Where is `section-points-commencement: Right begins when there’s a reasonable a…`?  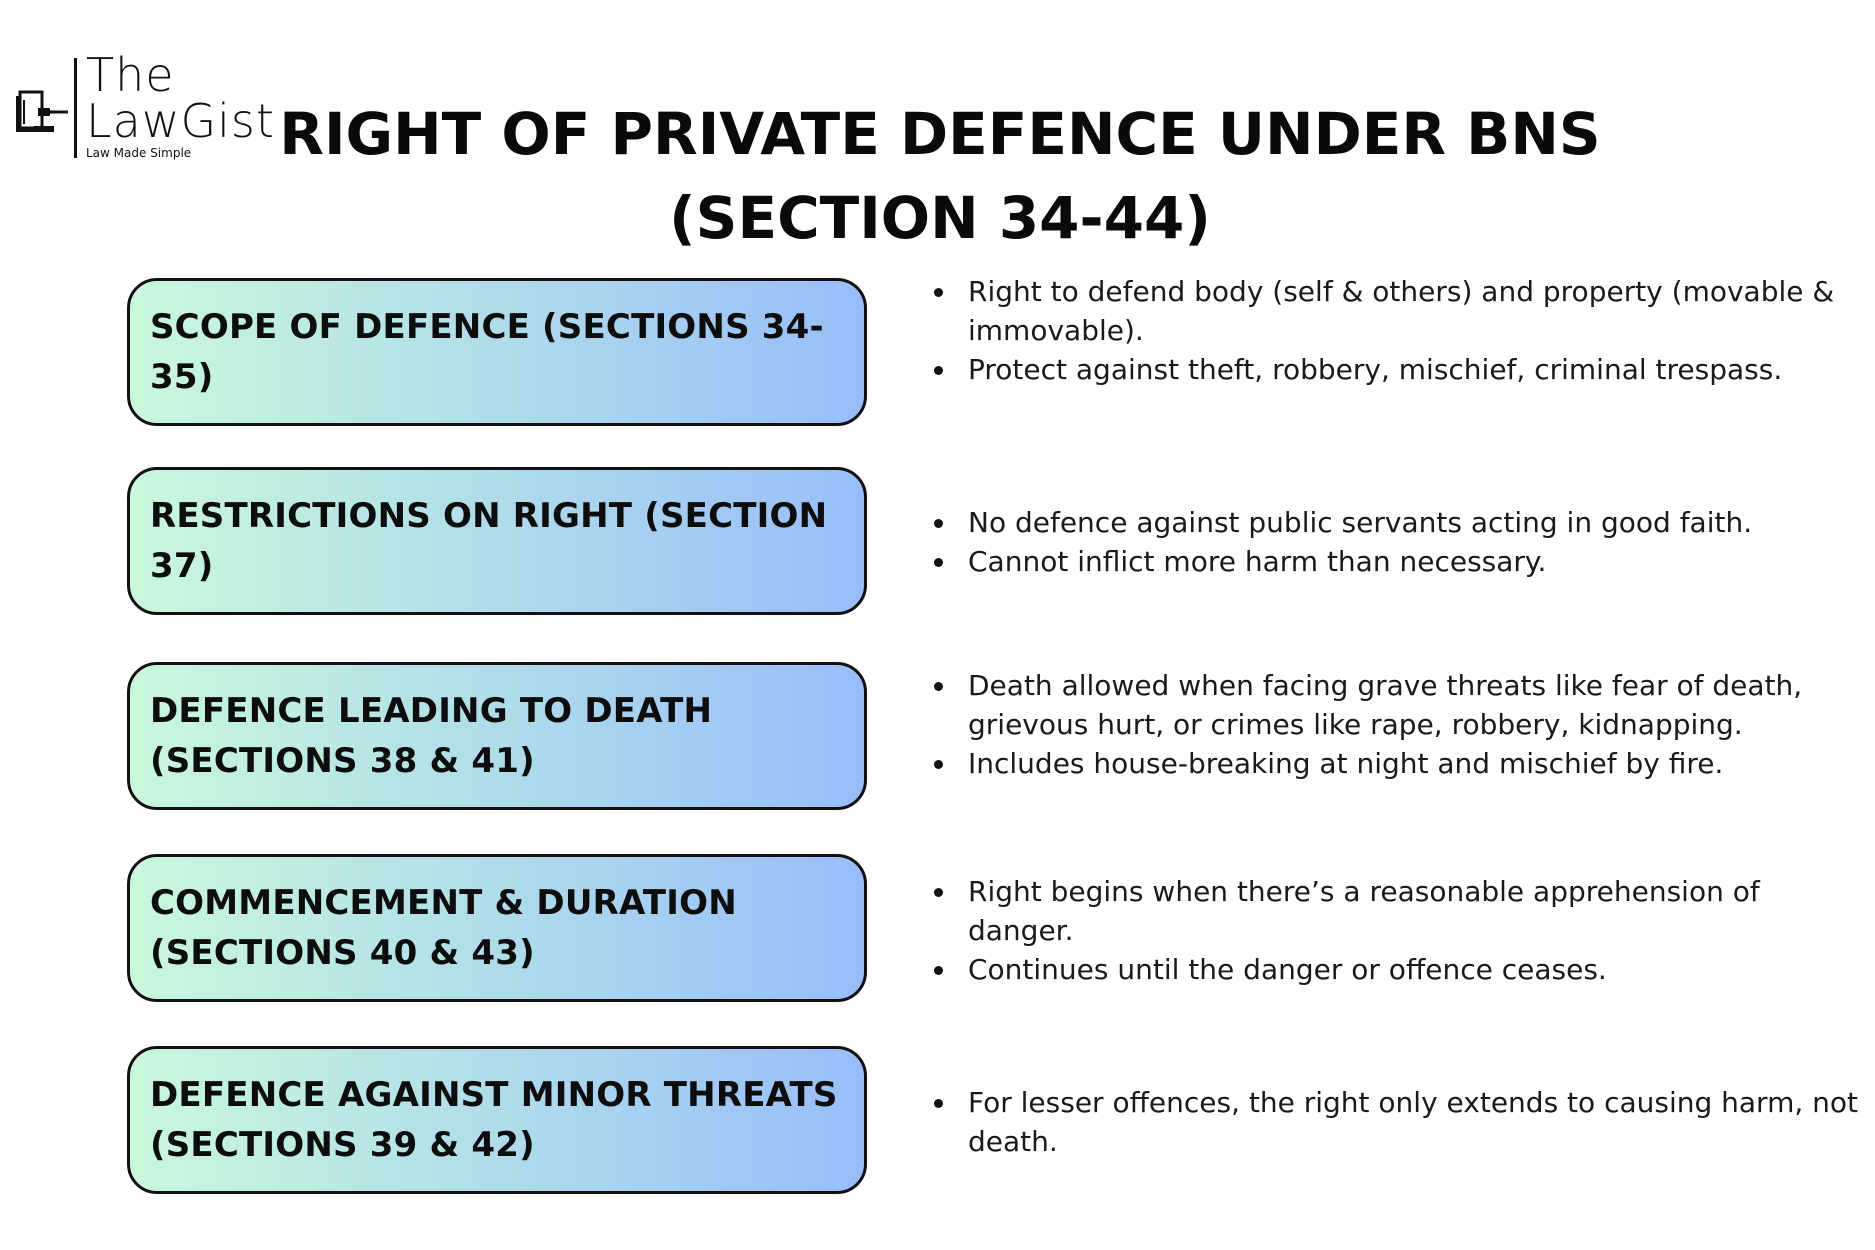
section-points-commencement: Right begins when there’s a reasonable a… is located at coordinates (1390, 930).